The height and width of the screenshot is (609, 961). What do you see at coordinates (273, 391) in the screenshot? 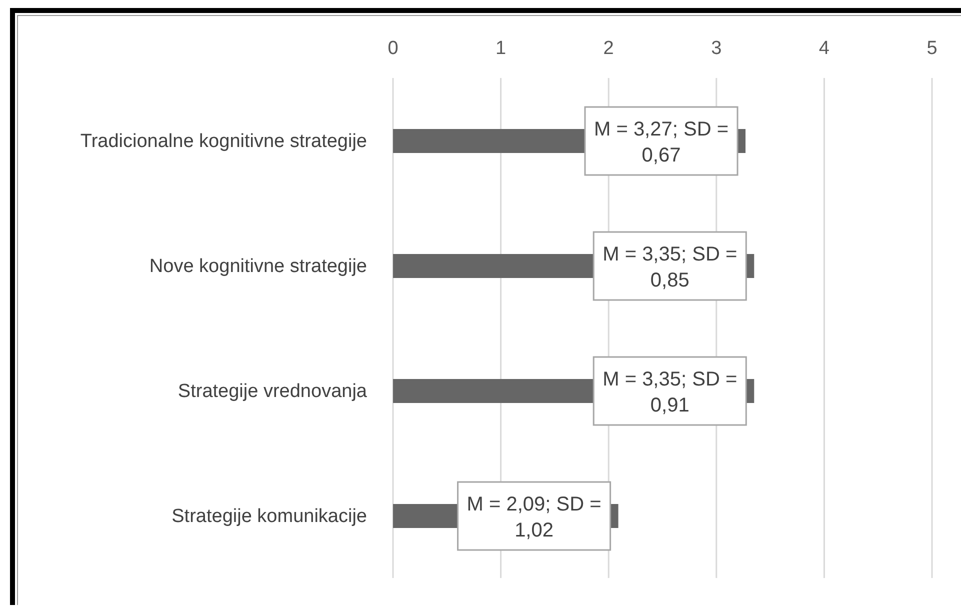
I see `y-tick-label: Strategije vrednovanja` at bounding box center [273, 391].